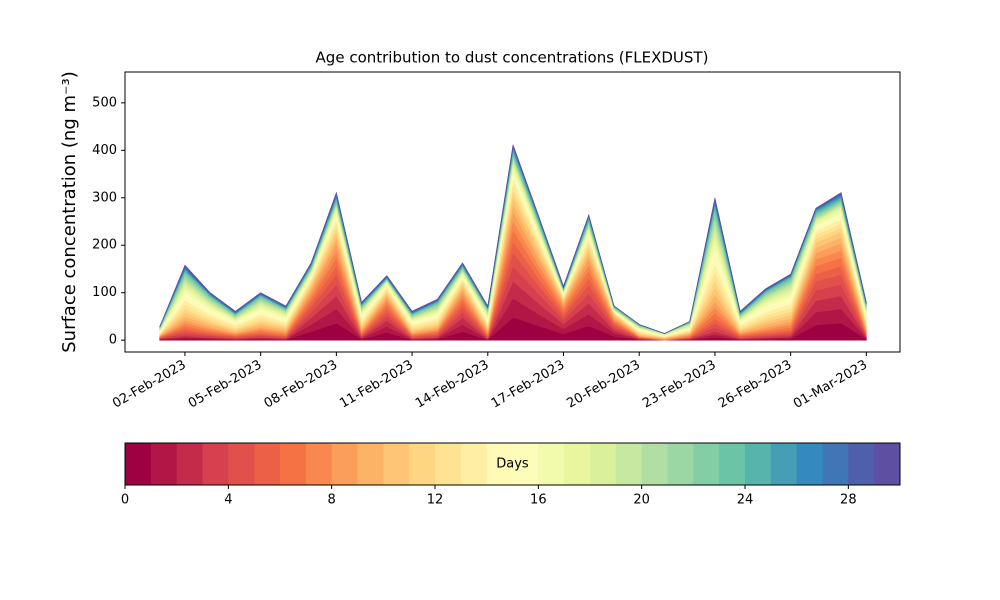 The height and width of the screenshot is (600, 1000). I want to click on colorbar-tick-label: 4, so click(228, 500).